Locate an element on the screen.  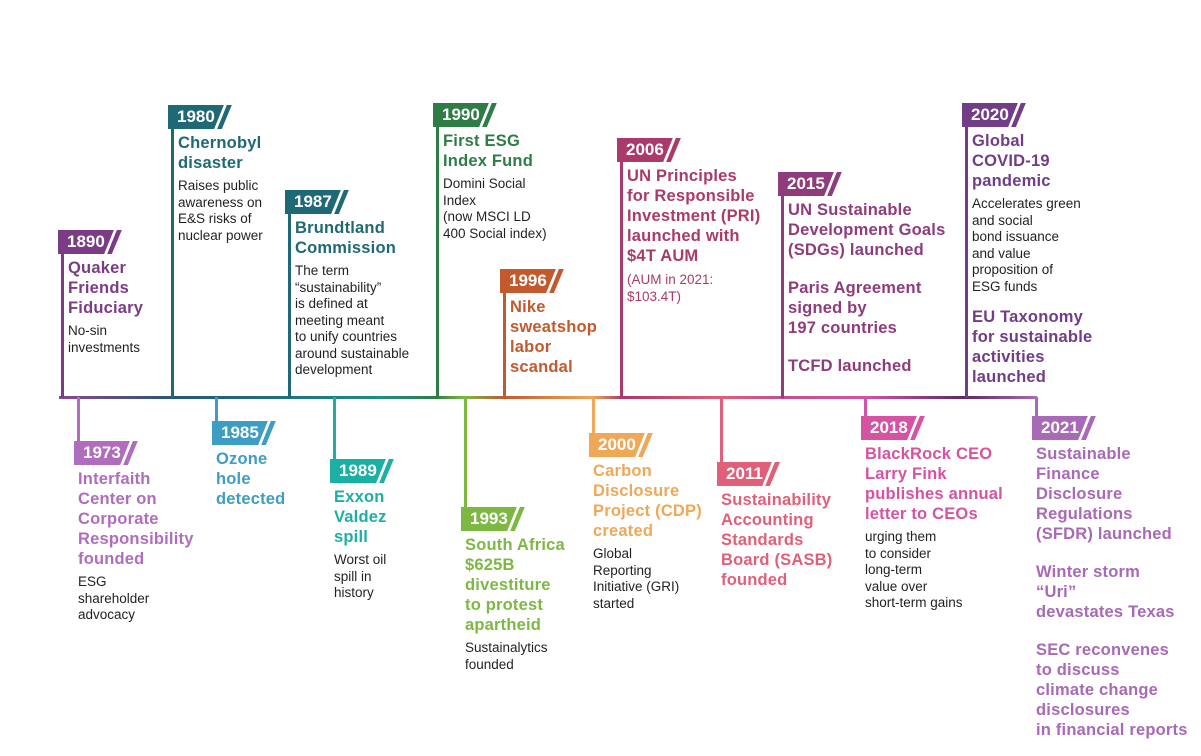
event-connector-1973 is located at coordinates (78, 420).